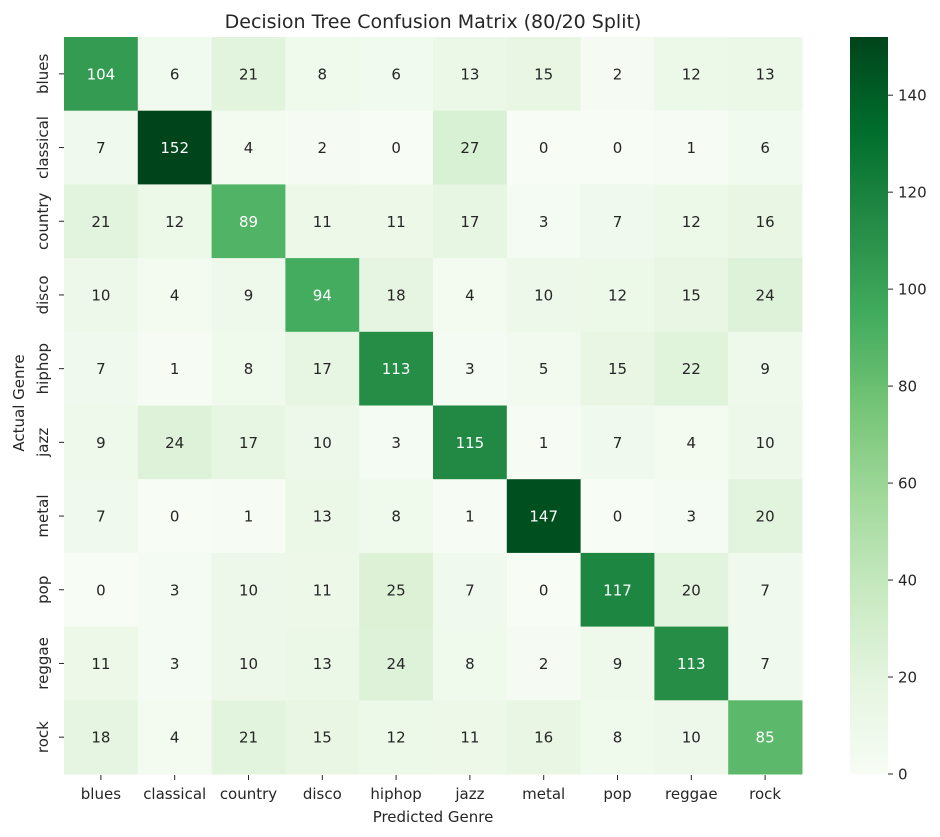 The height and width of the screenshot is (837, 940). Describe the element at coordinates (322, 794) in the screenshot. I see `x-tick-label: disco` at that location.